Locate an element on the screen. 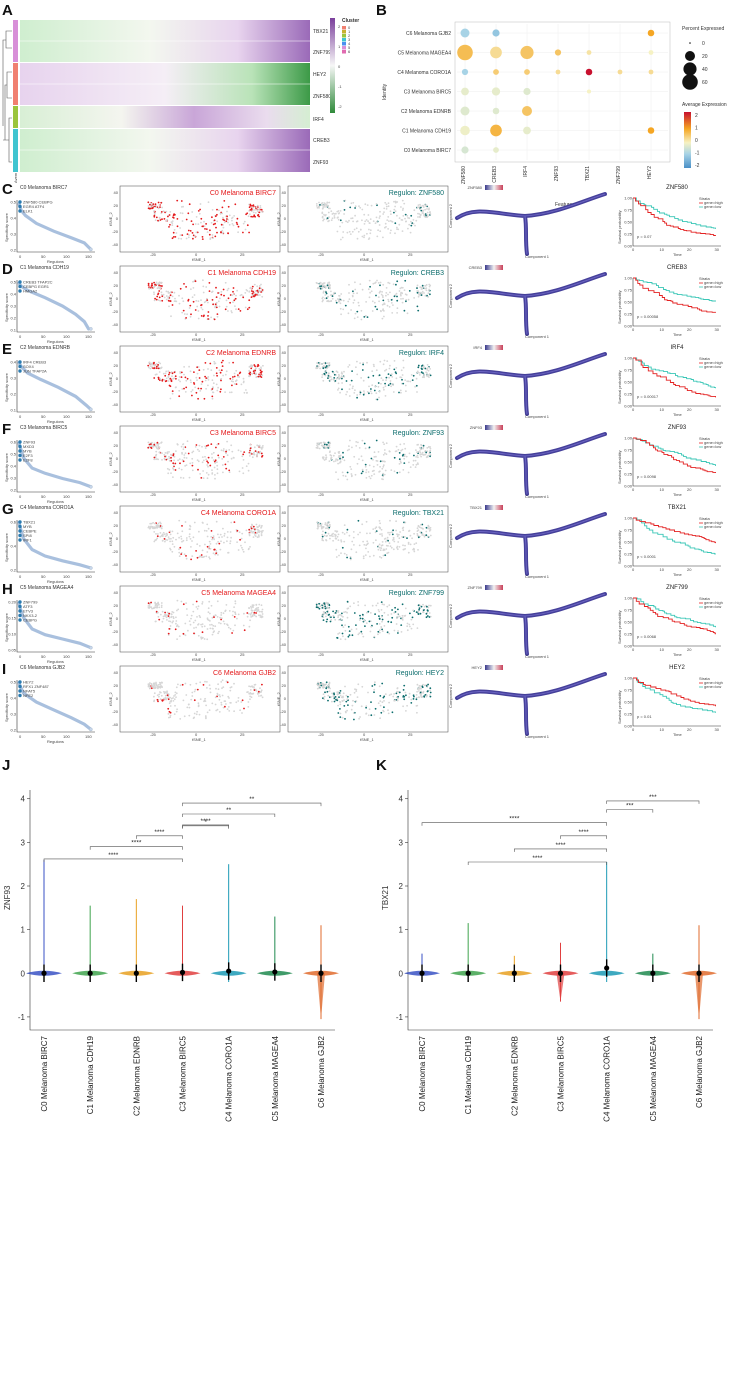 The height and width of the screenshot is (1397, 748). tsne-title: C1 Melanoma CDH19 is located at coordinates (242, 273).